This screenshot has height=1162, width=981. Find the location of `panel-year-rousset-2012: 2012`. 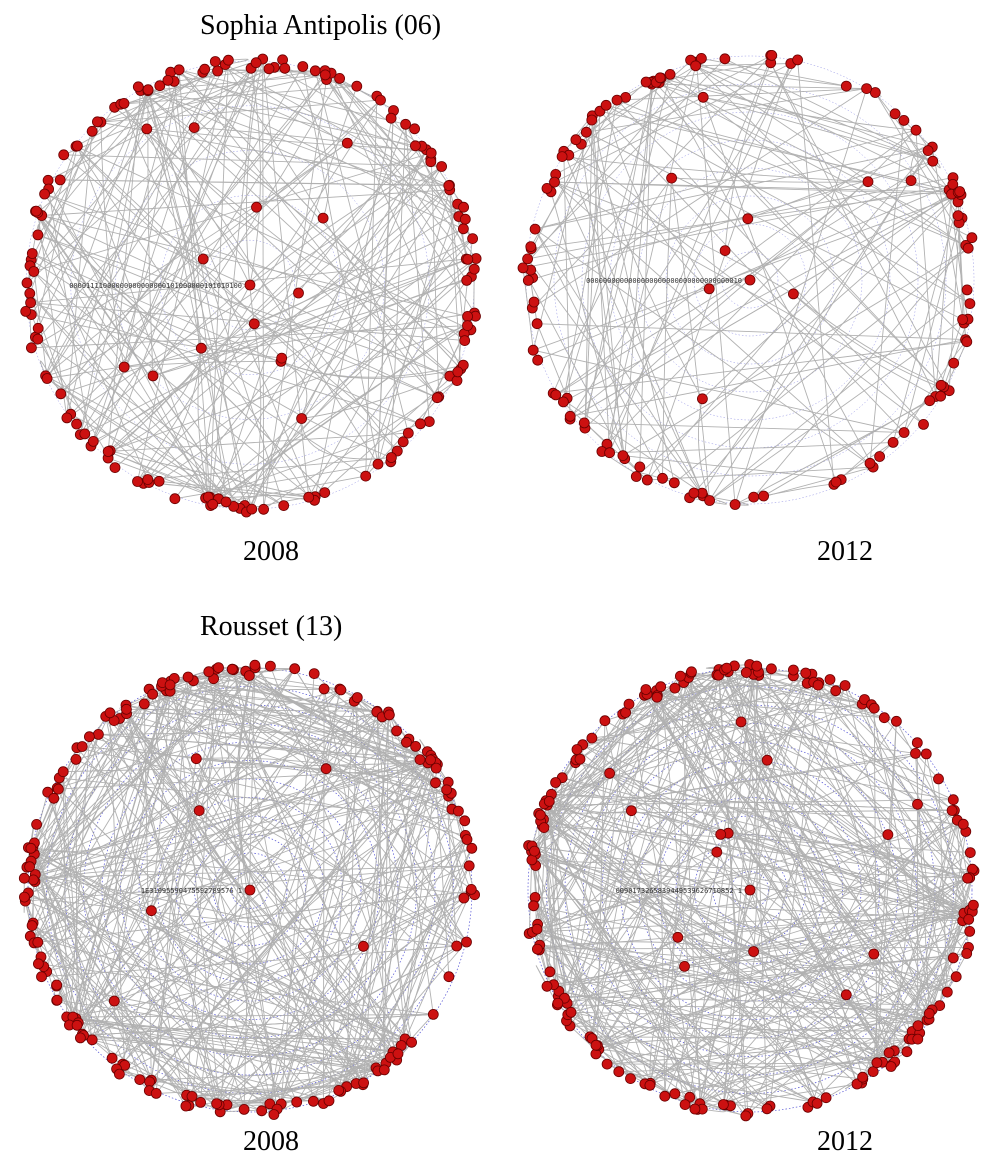

panel-year-rousset-2012: 2012 is located at coordinates (845, 1141).